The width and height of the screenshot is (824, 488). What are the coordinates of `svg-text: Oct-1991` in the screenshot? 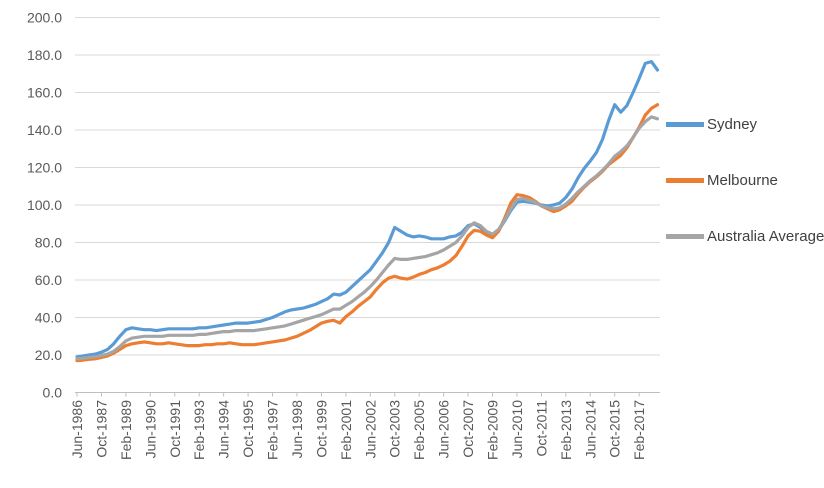 It's located at (175, 429).